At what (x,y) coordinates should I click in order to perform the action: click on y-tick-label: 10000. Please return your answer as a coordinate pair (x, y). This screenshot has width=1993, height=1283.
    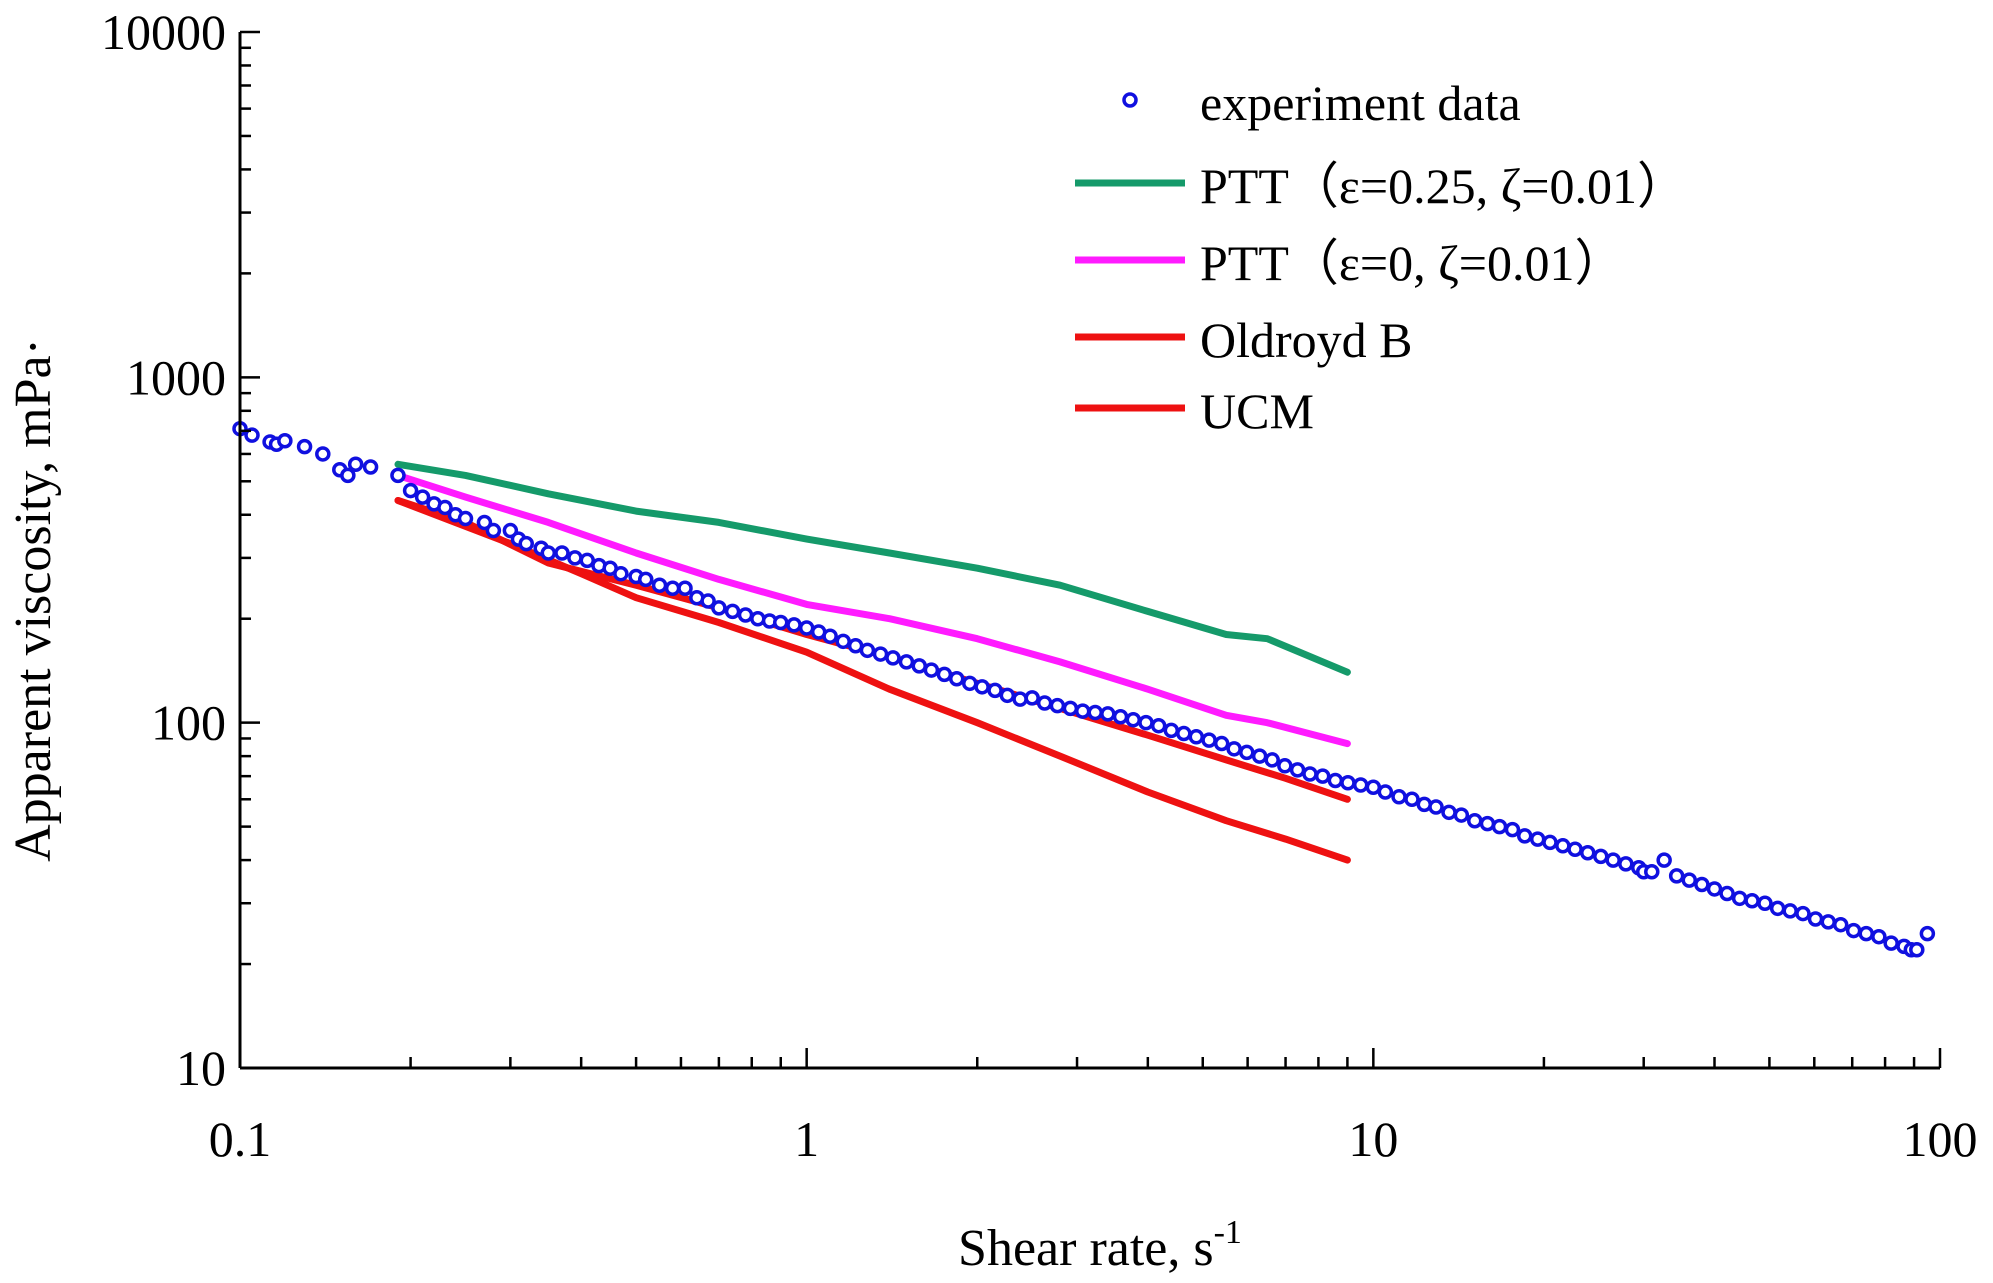
    Looking at the image, I should click on (163, 32).